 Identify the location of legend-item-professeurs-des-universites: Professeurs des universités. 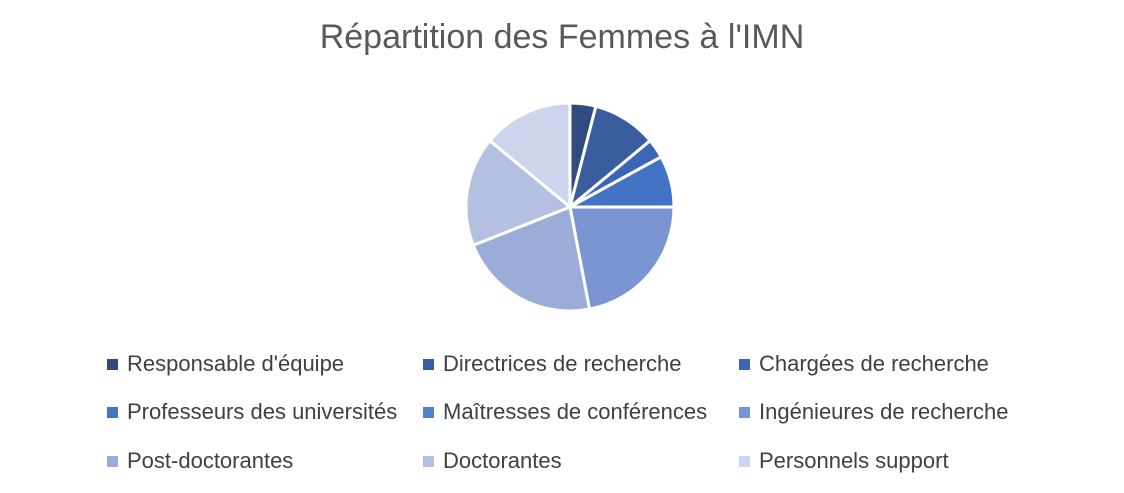
(252, 412).